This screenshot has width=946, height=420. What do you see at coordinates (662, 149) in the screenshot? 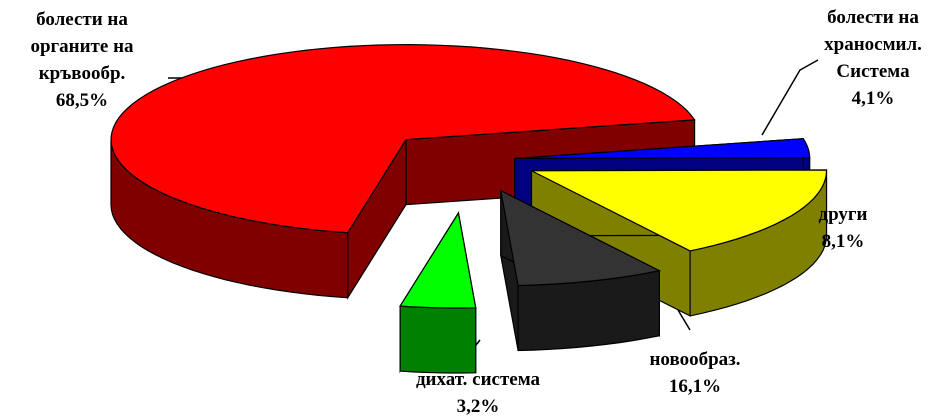
I see `slice-top-respiratory` at bounding box center [662, 149].